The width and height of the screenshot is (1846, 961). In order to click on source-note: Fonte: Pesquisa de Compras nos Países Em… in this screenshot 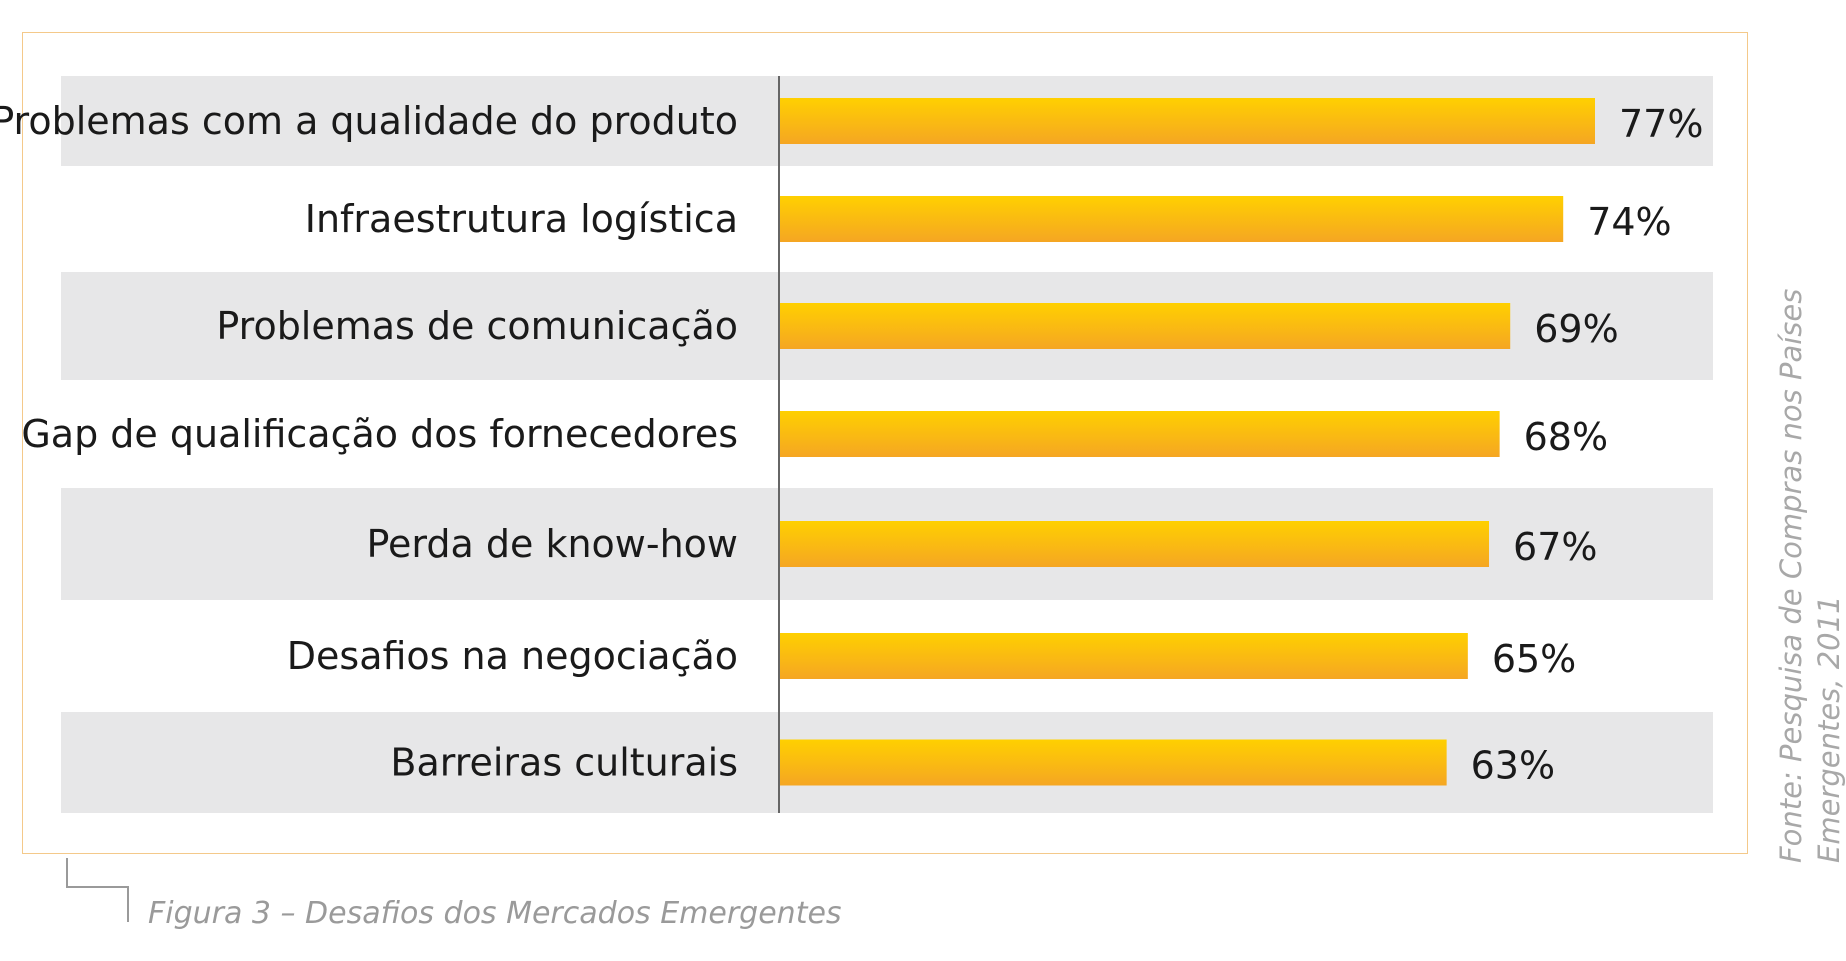, I will do `click(1809, 575)`.